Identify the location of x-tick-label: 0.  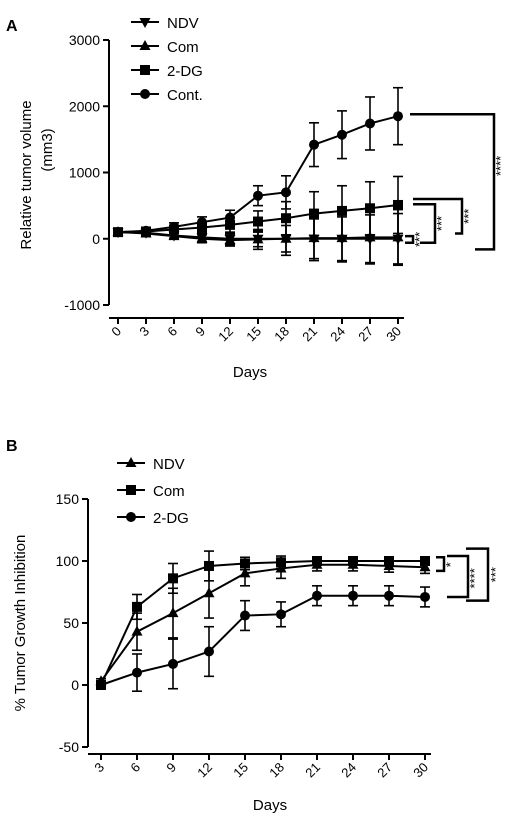
(116, 332).